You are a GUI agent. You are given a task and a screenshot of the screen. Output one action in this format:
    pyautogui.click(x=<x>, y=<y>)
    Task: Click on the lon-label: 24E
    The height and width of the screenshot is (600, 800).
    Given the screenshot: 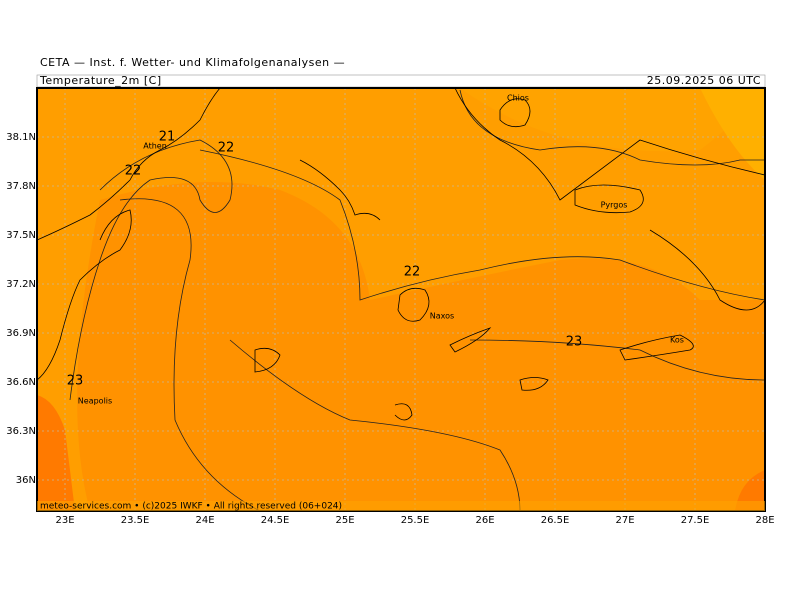 What is the action you would take?
    pyautogui.click(x=204, y=520)
    